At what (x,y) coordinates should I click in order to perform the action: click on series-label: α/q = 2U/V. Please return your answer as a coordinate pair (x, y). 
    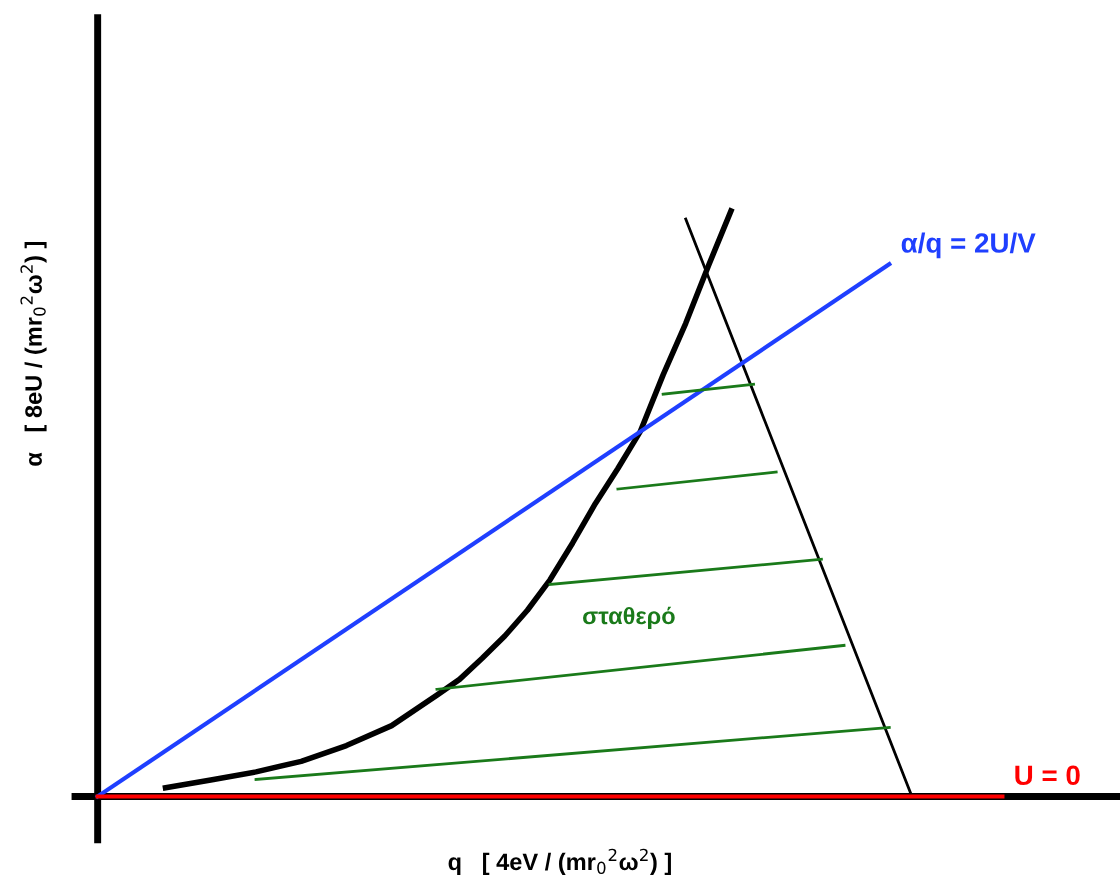
    Looking at the image, I should click on (968, 245).